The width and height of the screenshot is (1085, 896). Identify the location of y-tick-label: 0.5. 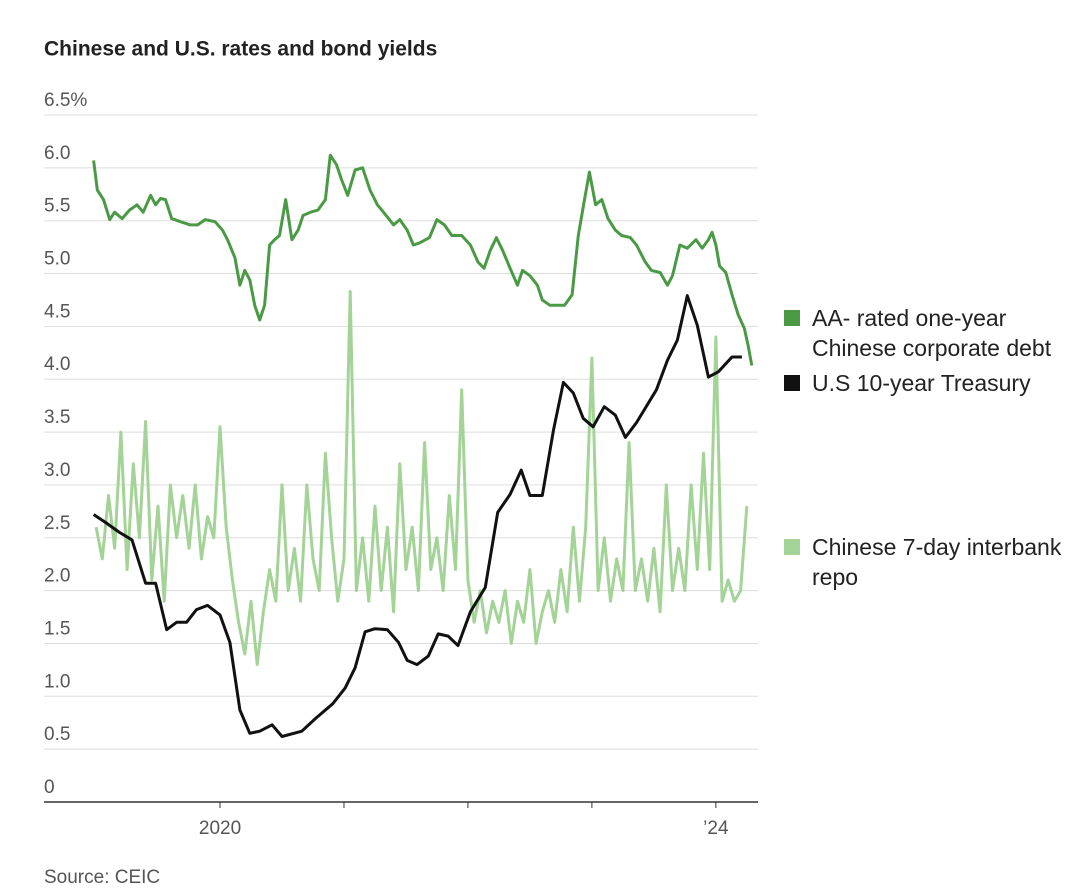
(57, 734).